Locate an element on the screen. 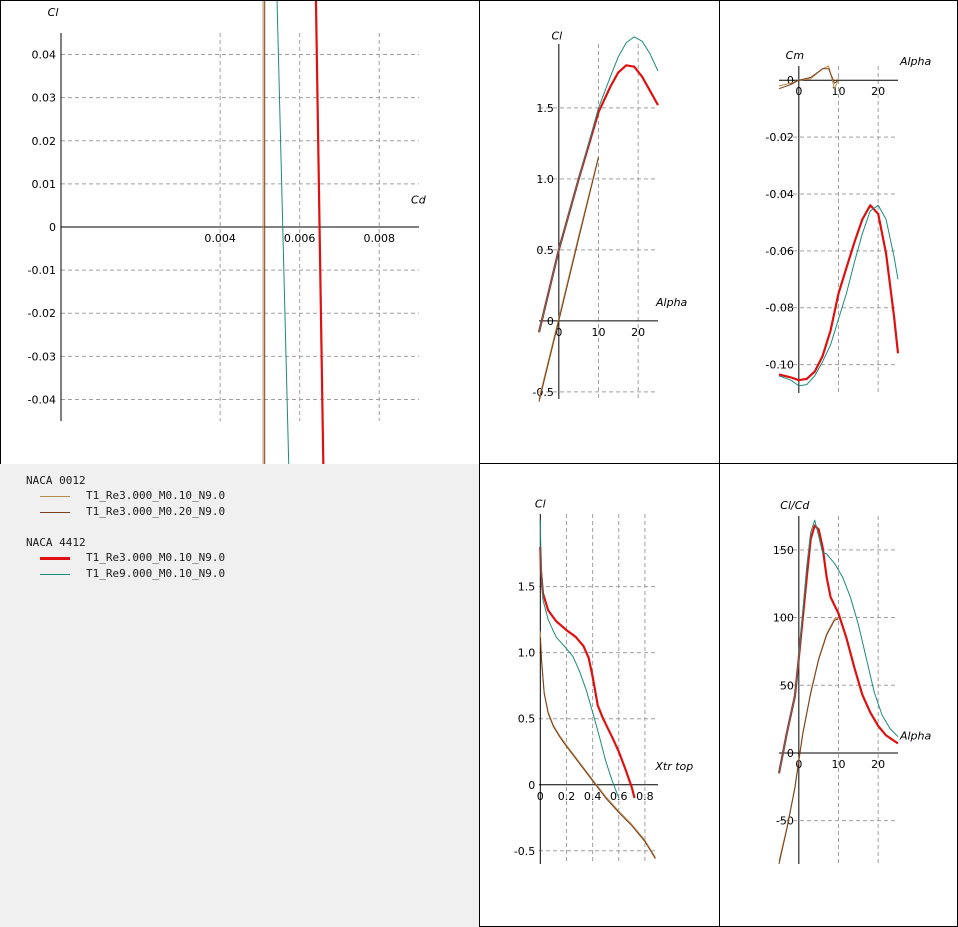 This screenshot has width=958, height=927. legend-entry: T1_Re3.000_M0.20_N9.0 is located at coordinates (125, 512).